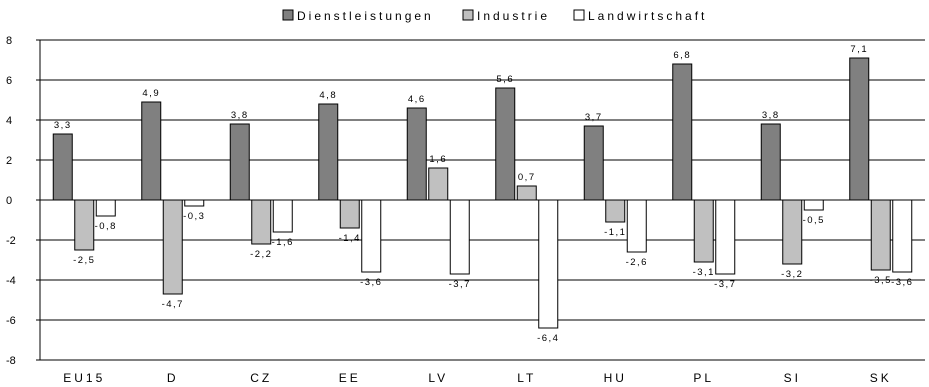 The height and width of the screenshot is (387, 929). I want to click on x-tick-label: EU15, so click(84, 378).